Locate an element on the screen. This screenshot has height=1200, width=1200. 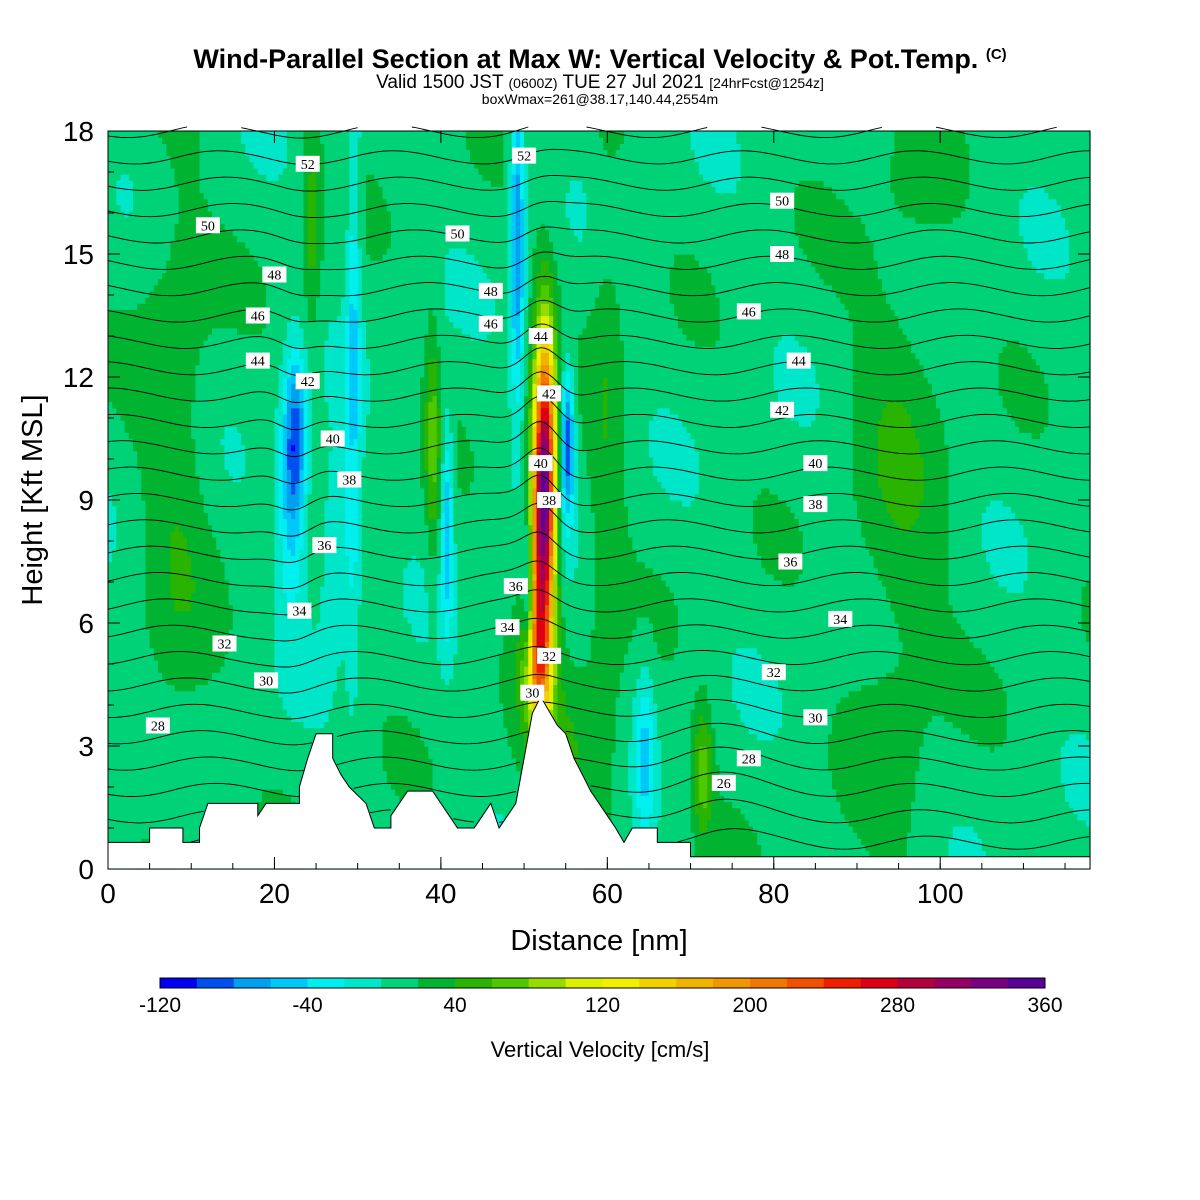
y-tick-label: 15 is located at coordinates (78, 254).